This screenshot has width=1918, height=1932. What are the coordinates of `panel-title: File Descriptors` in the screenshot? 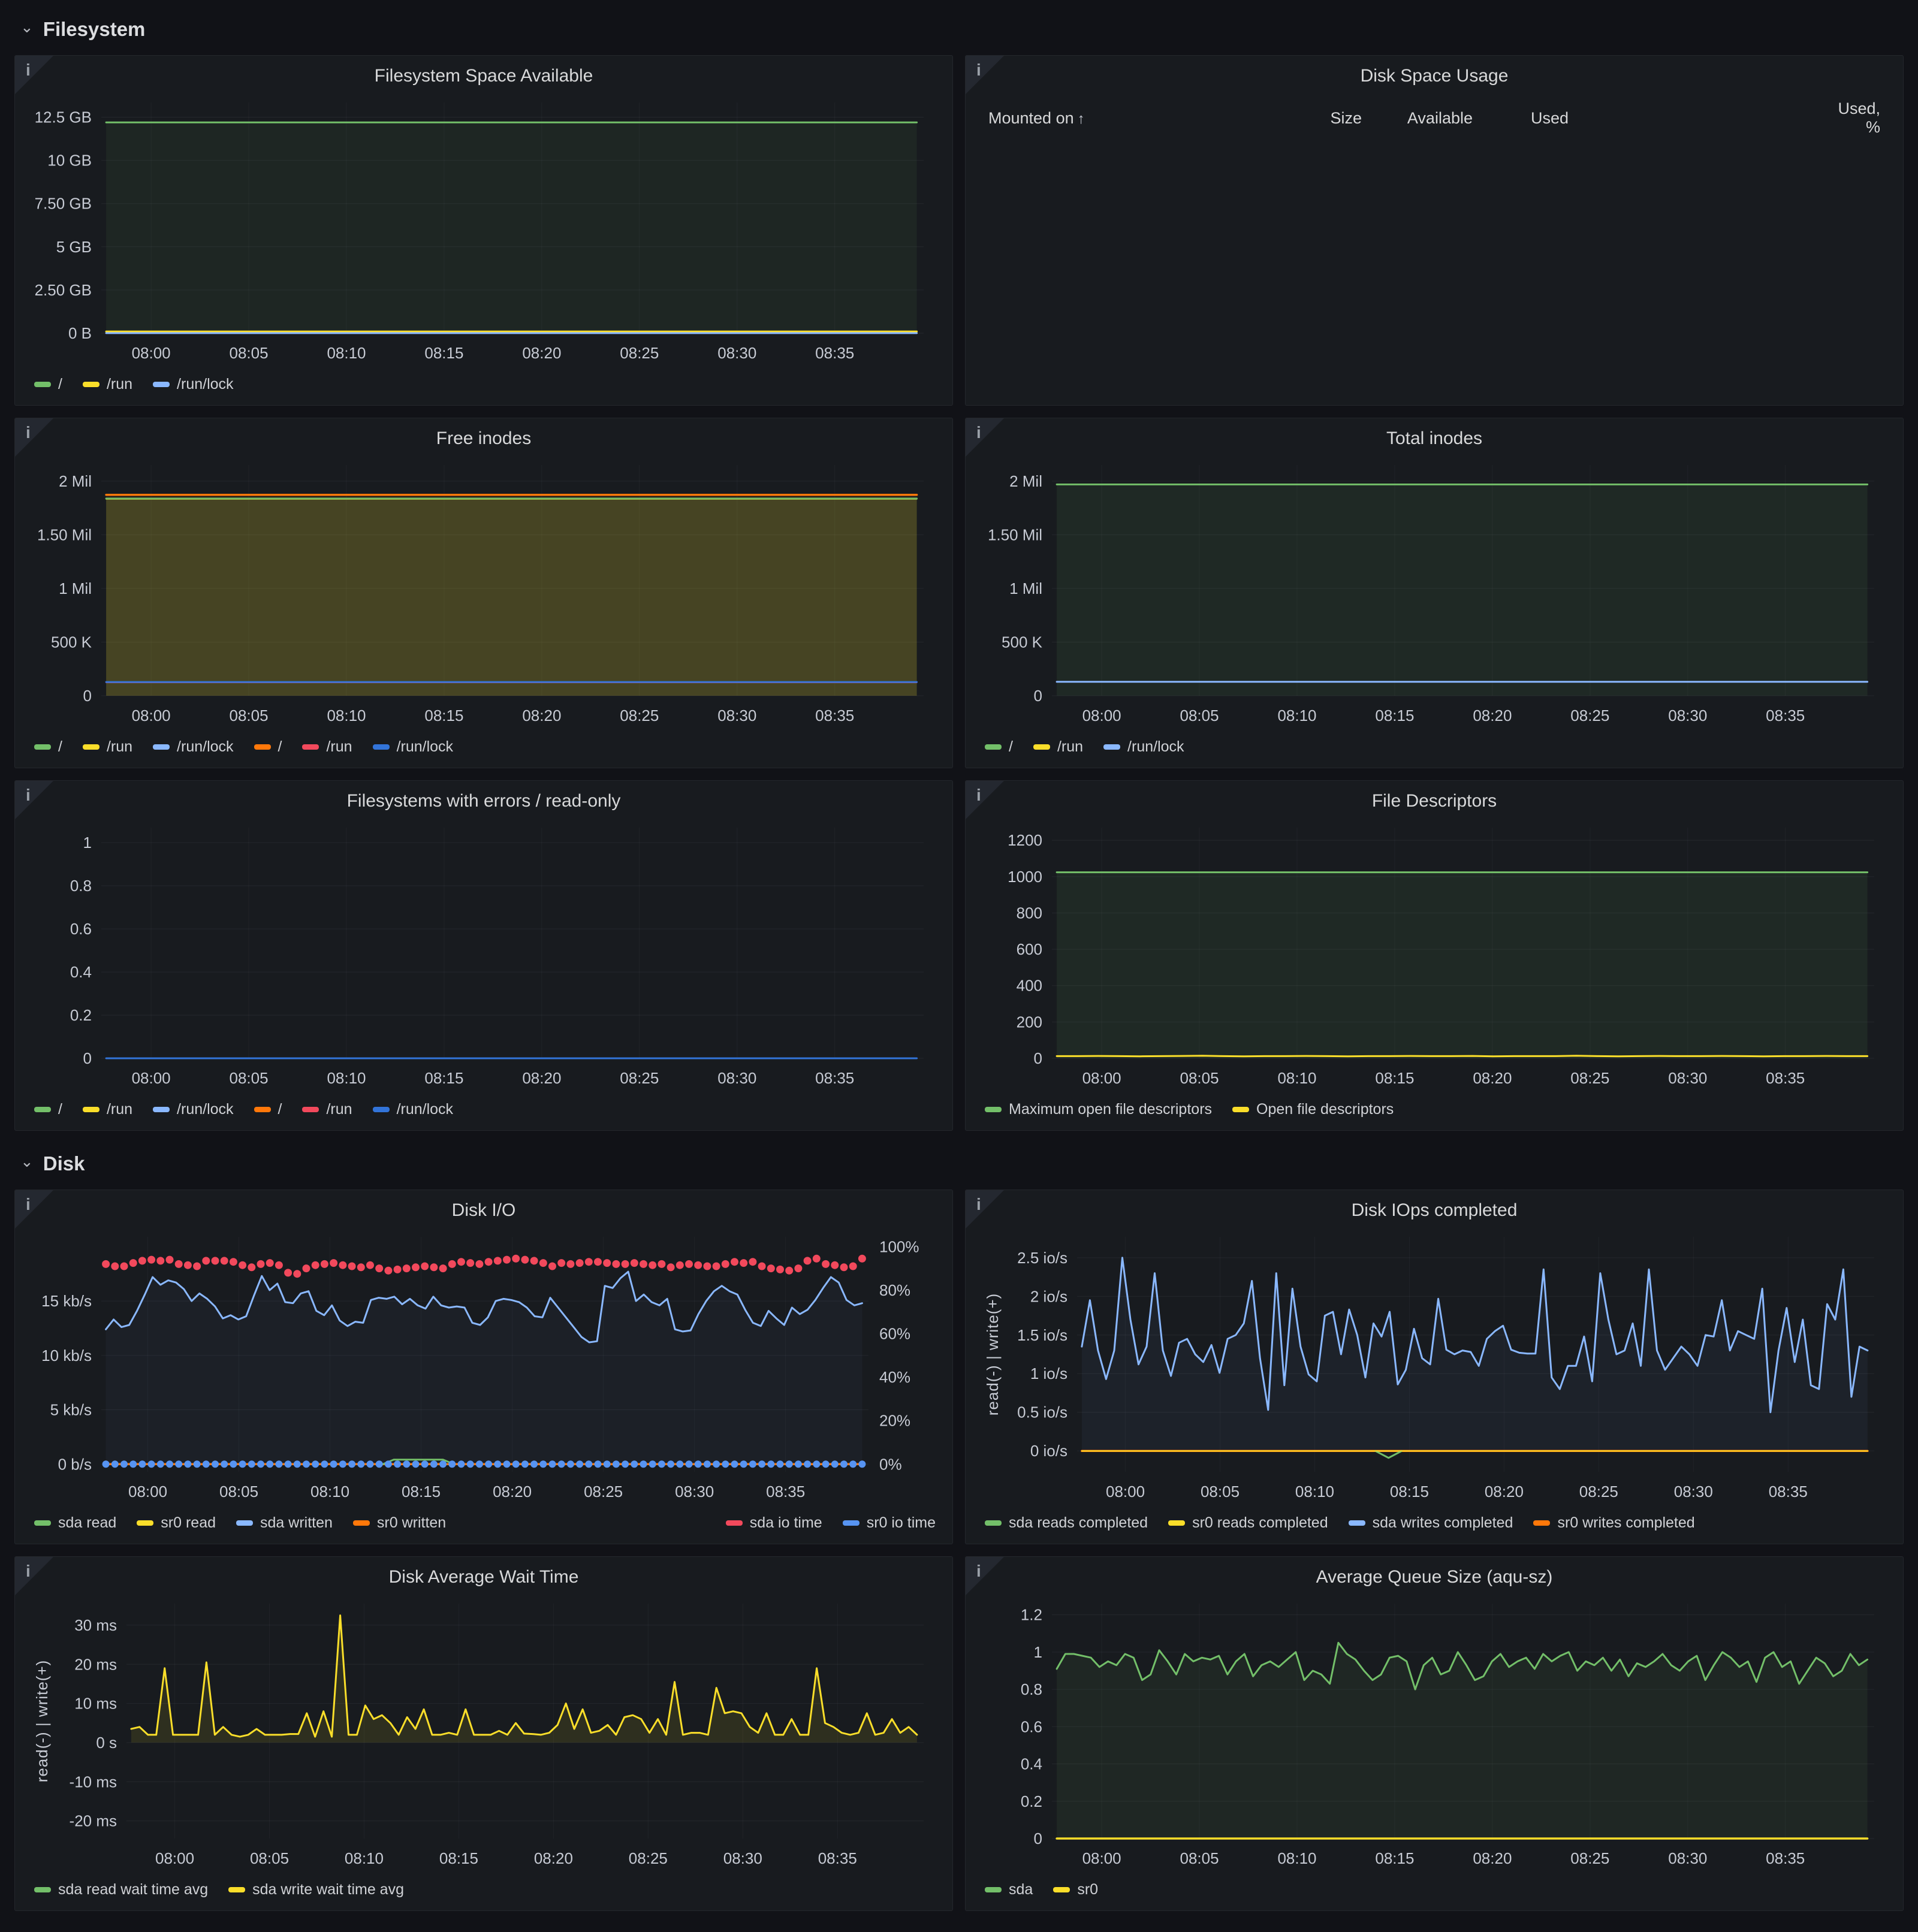 It's located at (1434, 801).